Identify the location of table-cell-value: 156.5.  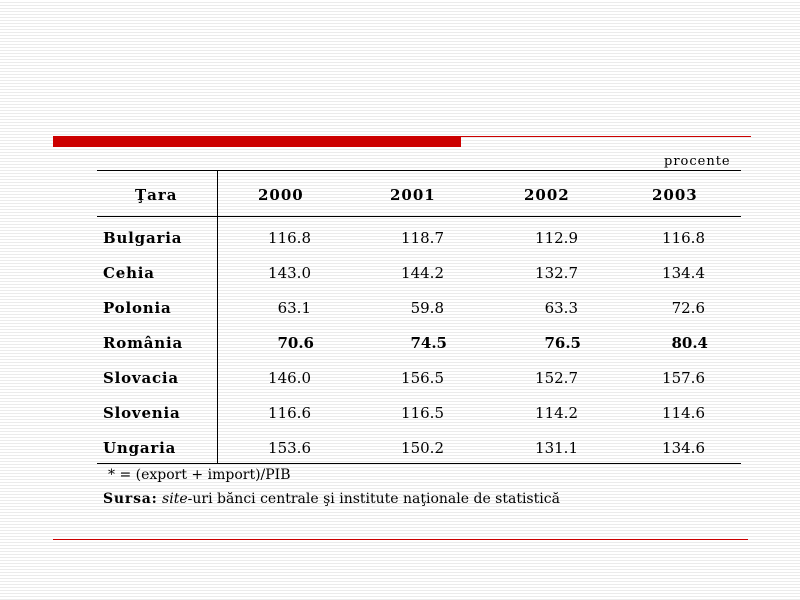
(422, 378).